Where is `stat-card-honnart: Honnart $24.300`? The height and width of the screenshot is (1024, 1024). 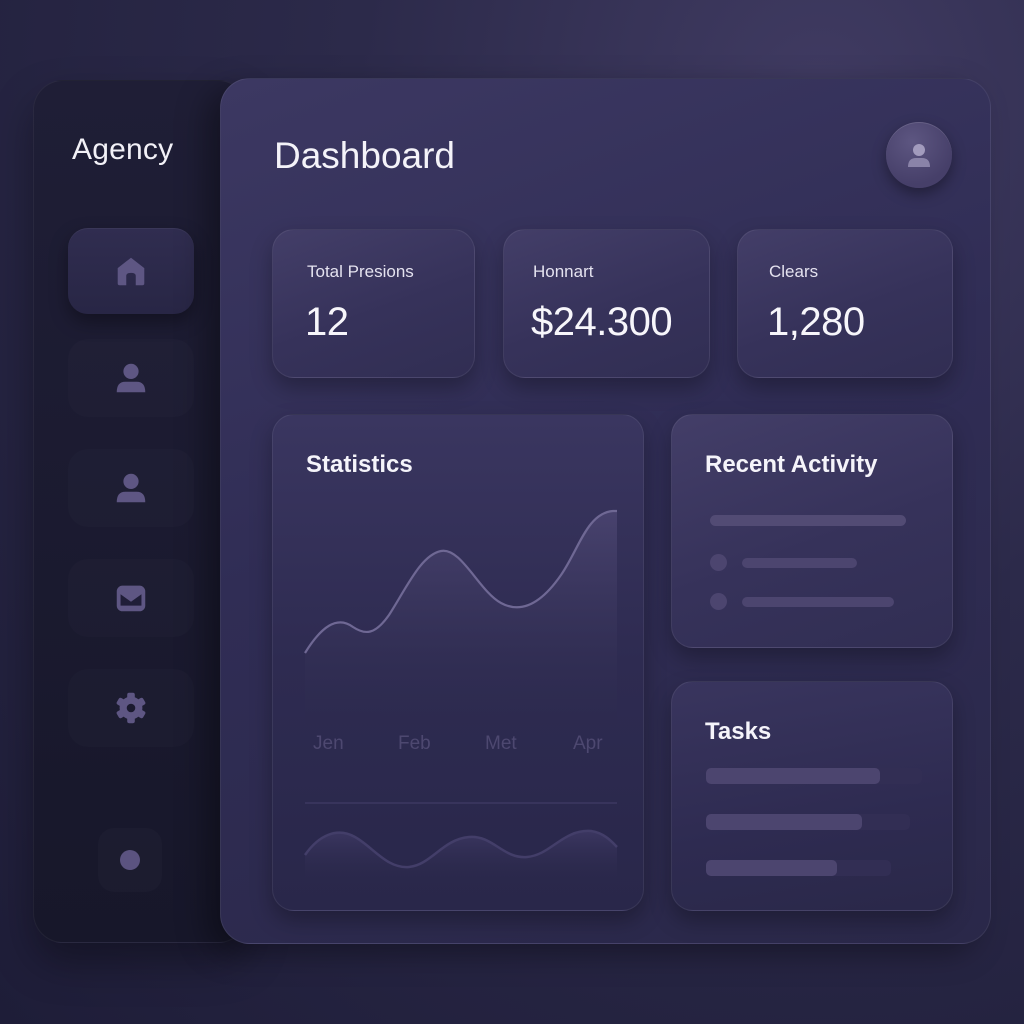
stat-card-honnart: Honnart $24.300 is located at coordinates (606, 303).